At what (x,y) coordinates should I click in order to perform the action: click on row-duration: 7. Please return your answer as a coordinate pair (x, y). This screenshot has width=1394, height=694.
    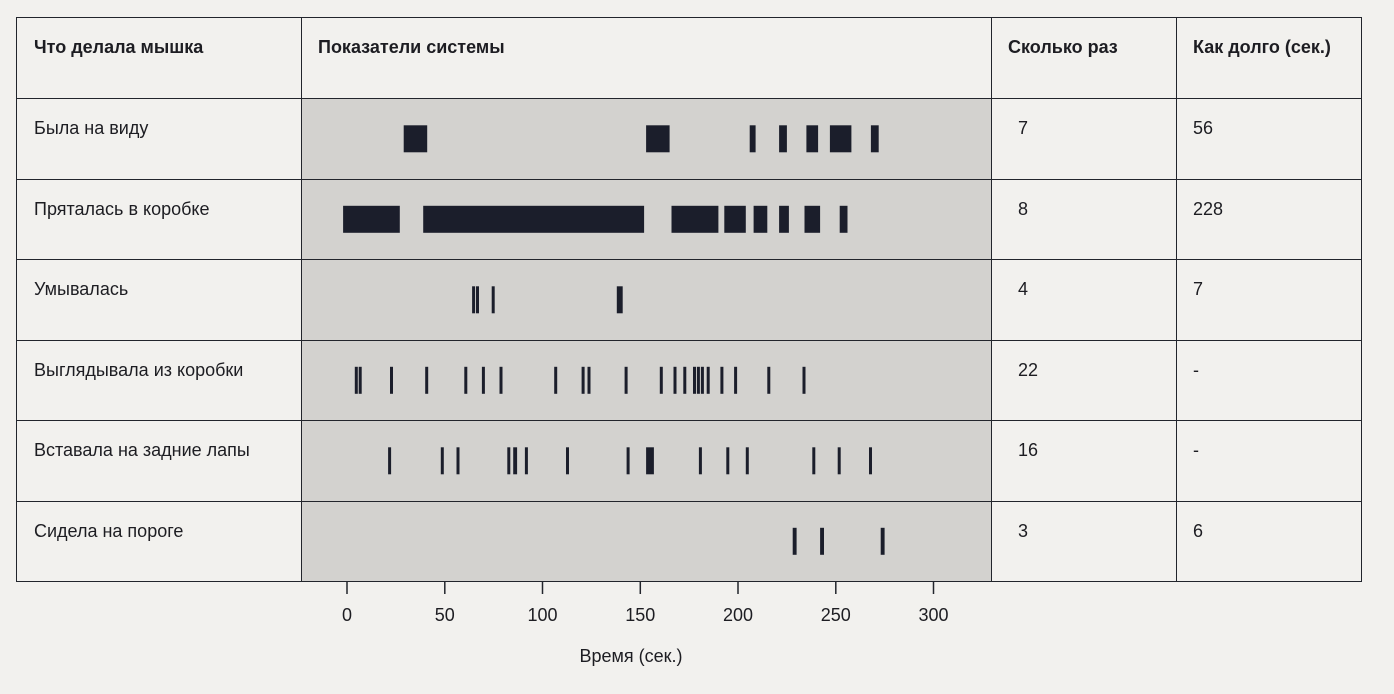
    Looking at the image, I should click on (1198, 289).